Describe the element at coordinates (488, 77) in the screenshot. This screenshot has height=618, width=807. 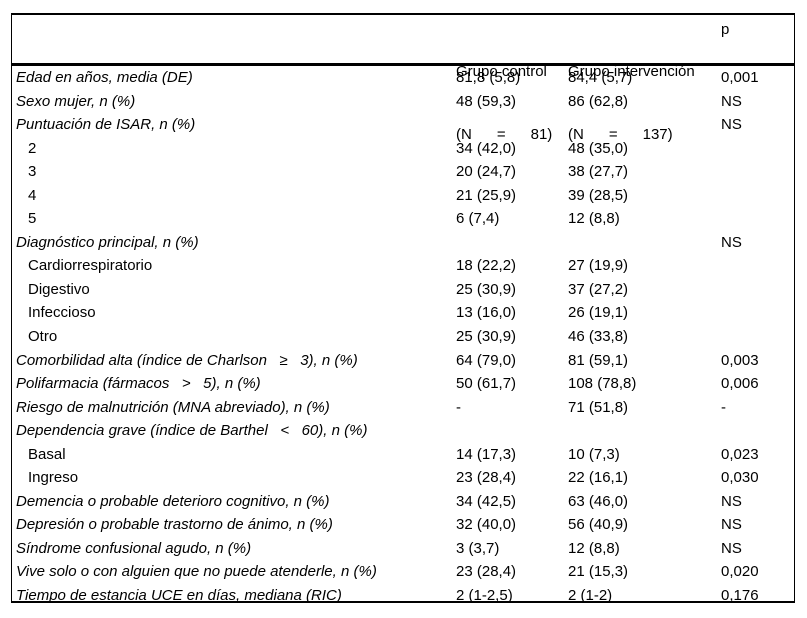
I see `control-value: 81,8 (5,8)` at that location.